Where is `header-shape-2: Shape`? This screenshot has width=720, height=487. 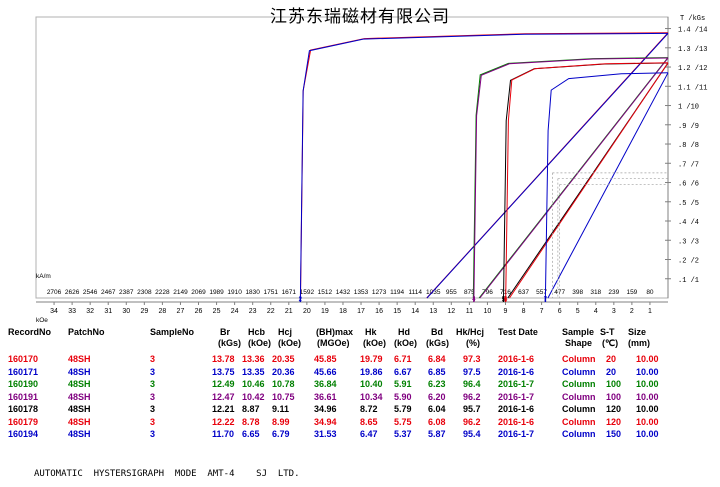 header-shape-2: Shape is located at coordinates (579, 343).